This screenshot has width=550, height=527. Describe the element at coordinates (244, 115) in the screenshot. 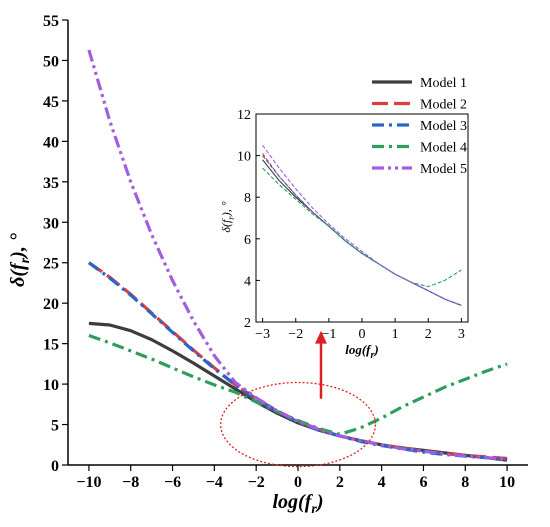

I see `inset-y-tick-label: 12` at that location.